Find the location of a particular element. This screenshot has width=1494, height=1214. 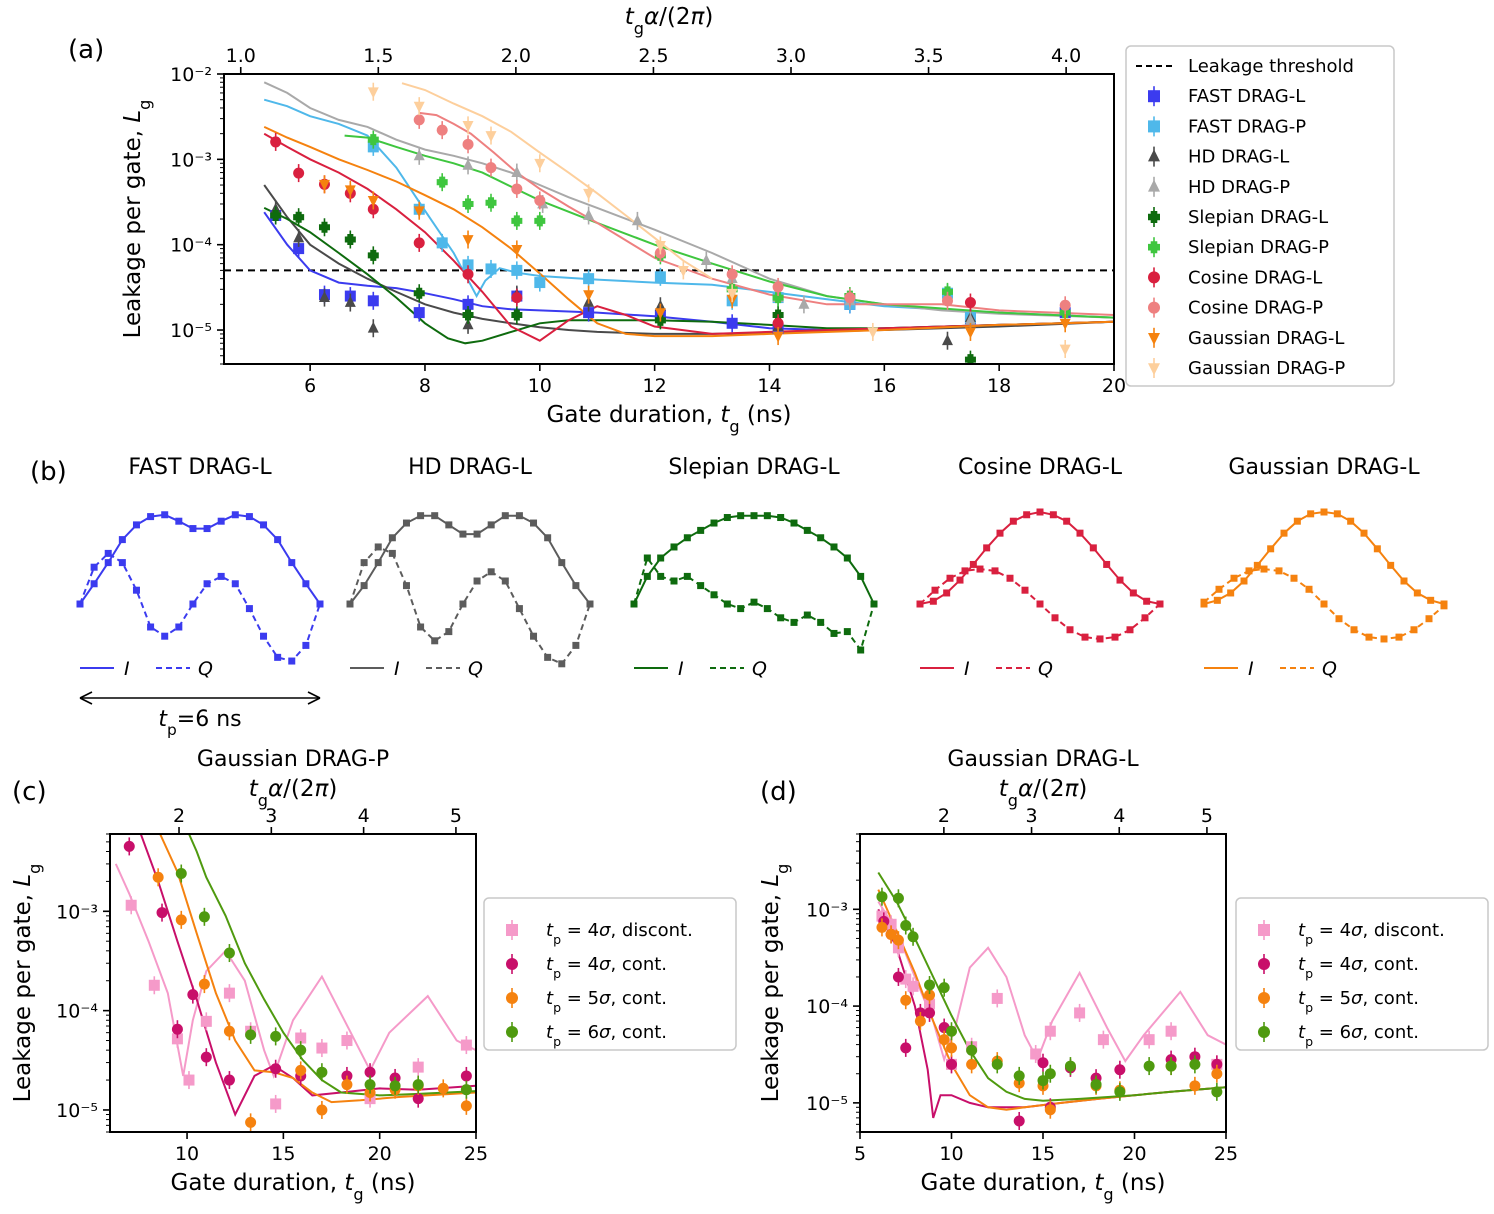

point-hd-drag-p is located at coordinates (517, 171).